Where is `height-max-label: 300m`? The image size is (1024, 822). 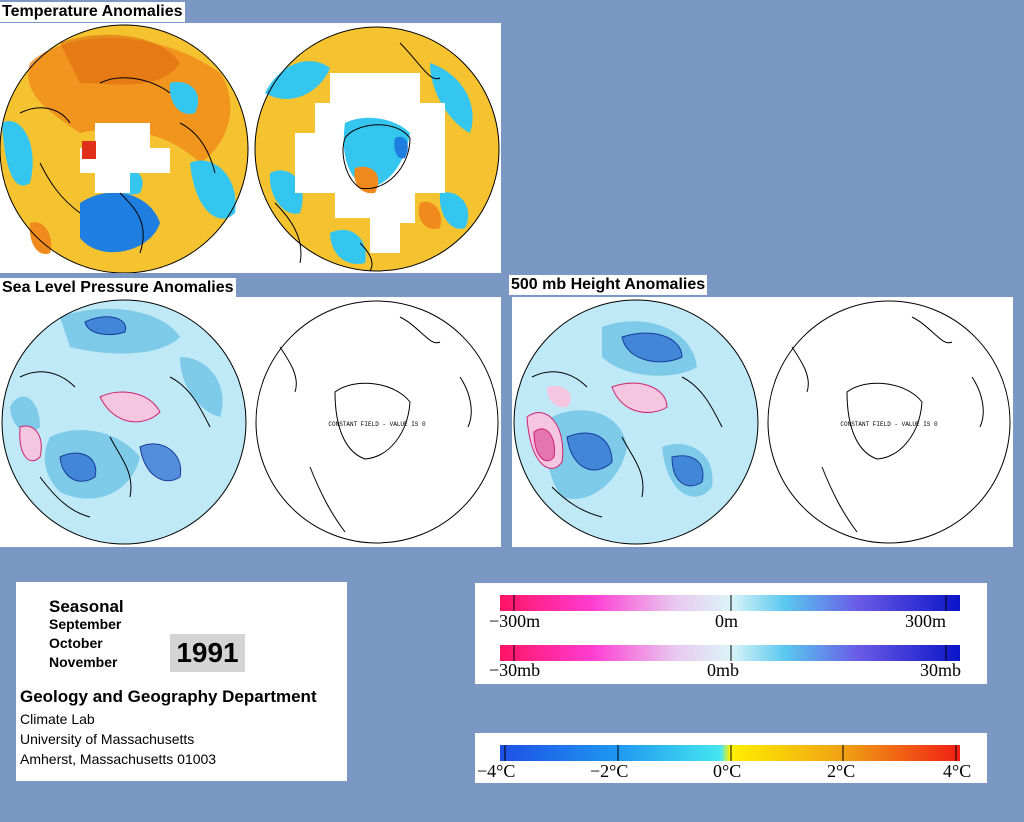 height-max-label: 300m is located at coordinates (926, 621).